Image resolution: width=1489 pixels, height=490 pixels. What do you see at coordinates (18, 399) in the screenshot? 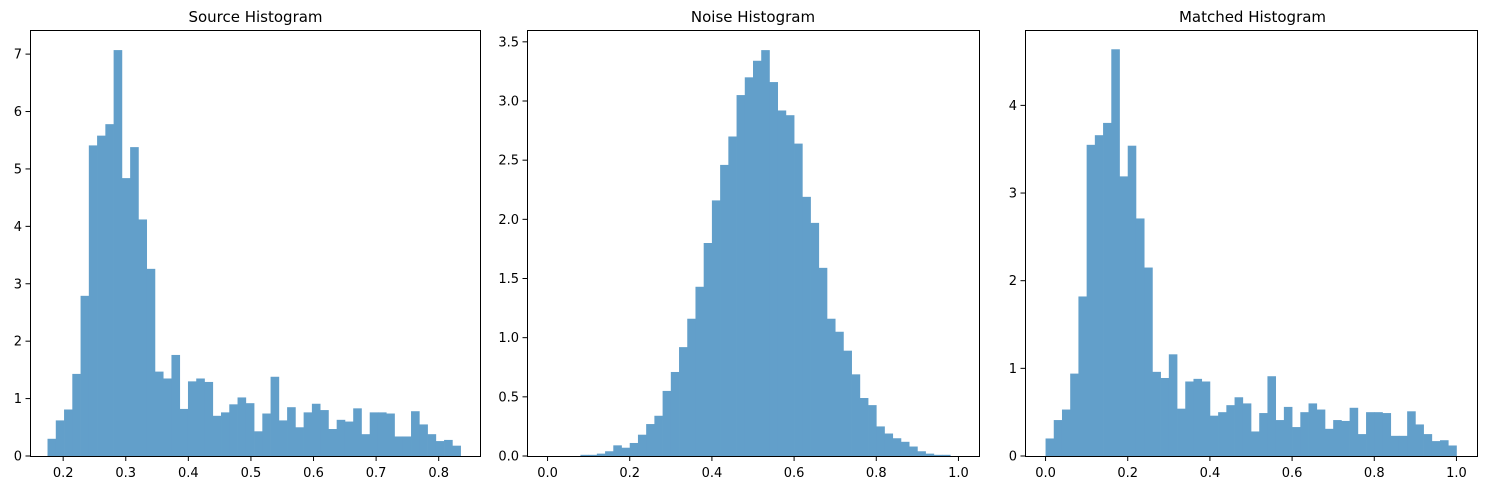
I see `source-histogram-y-tick-label: 1` at bounding box center [18, 399].